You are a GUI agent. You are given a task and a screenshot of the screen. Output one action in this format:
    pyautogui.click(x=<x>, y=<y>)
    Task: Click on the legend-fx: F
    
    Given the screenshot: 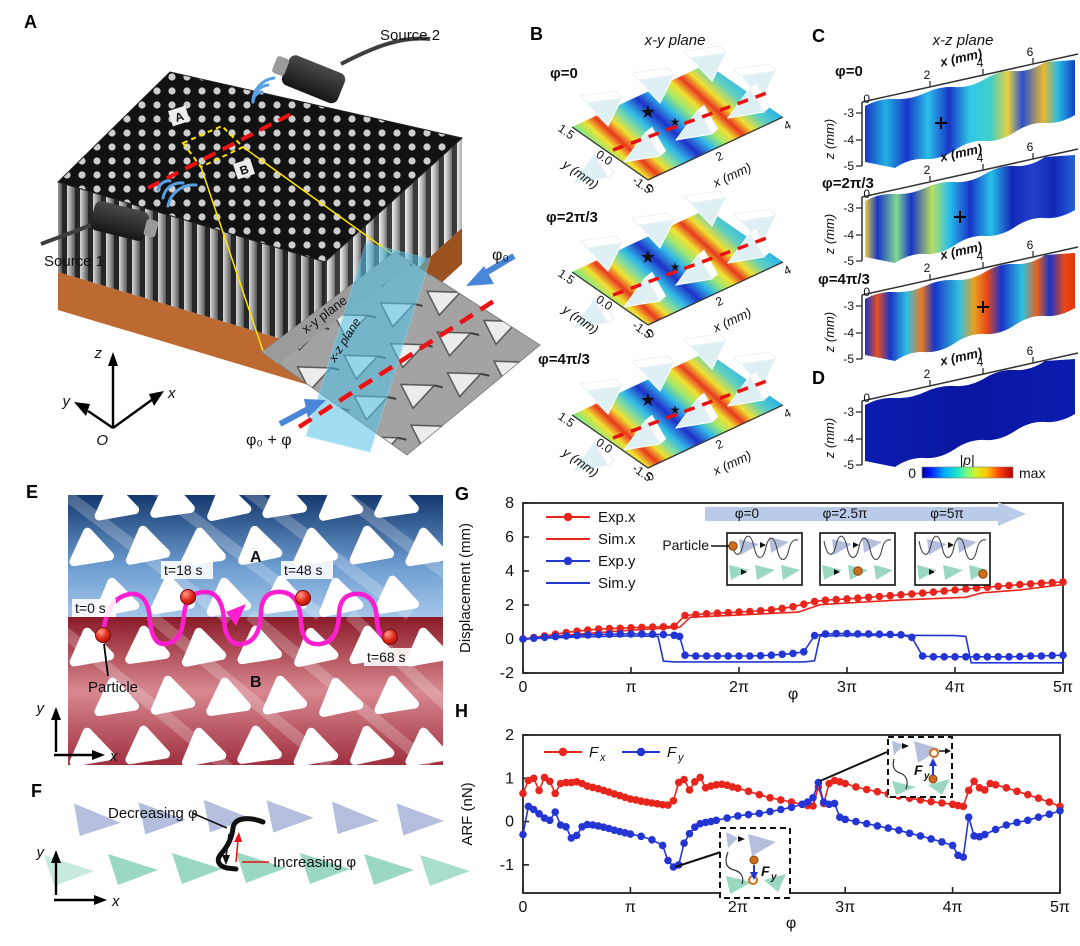 What is the action you would take?
    pyautogui.click(x=594, y=752)
    